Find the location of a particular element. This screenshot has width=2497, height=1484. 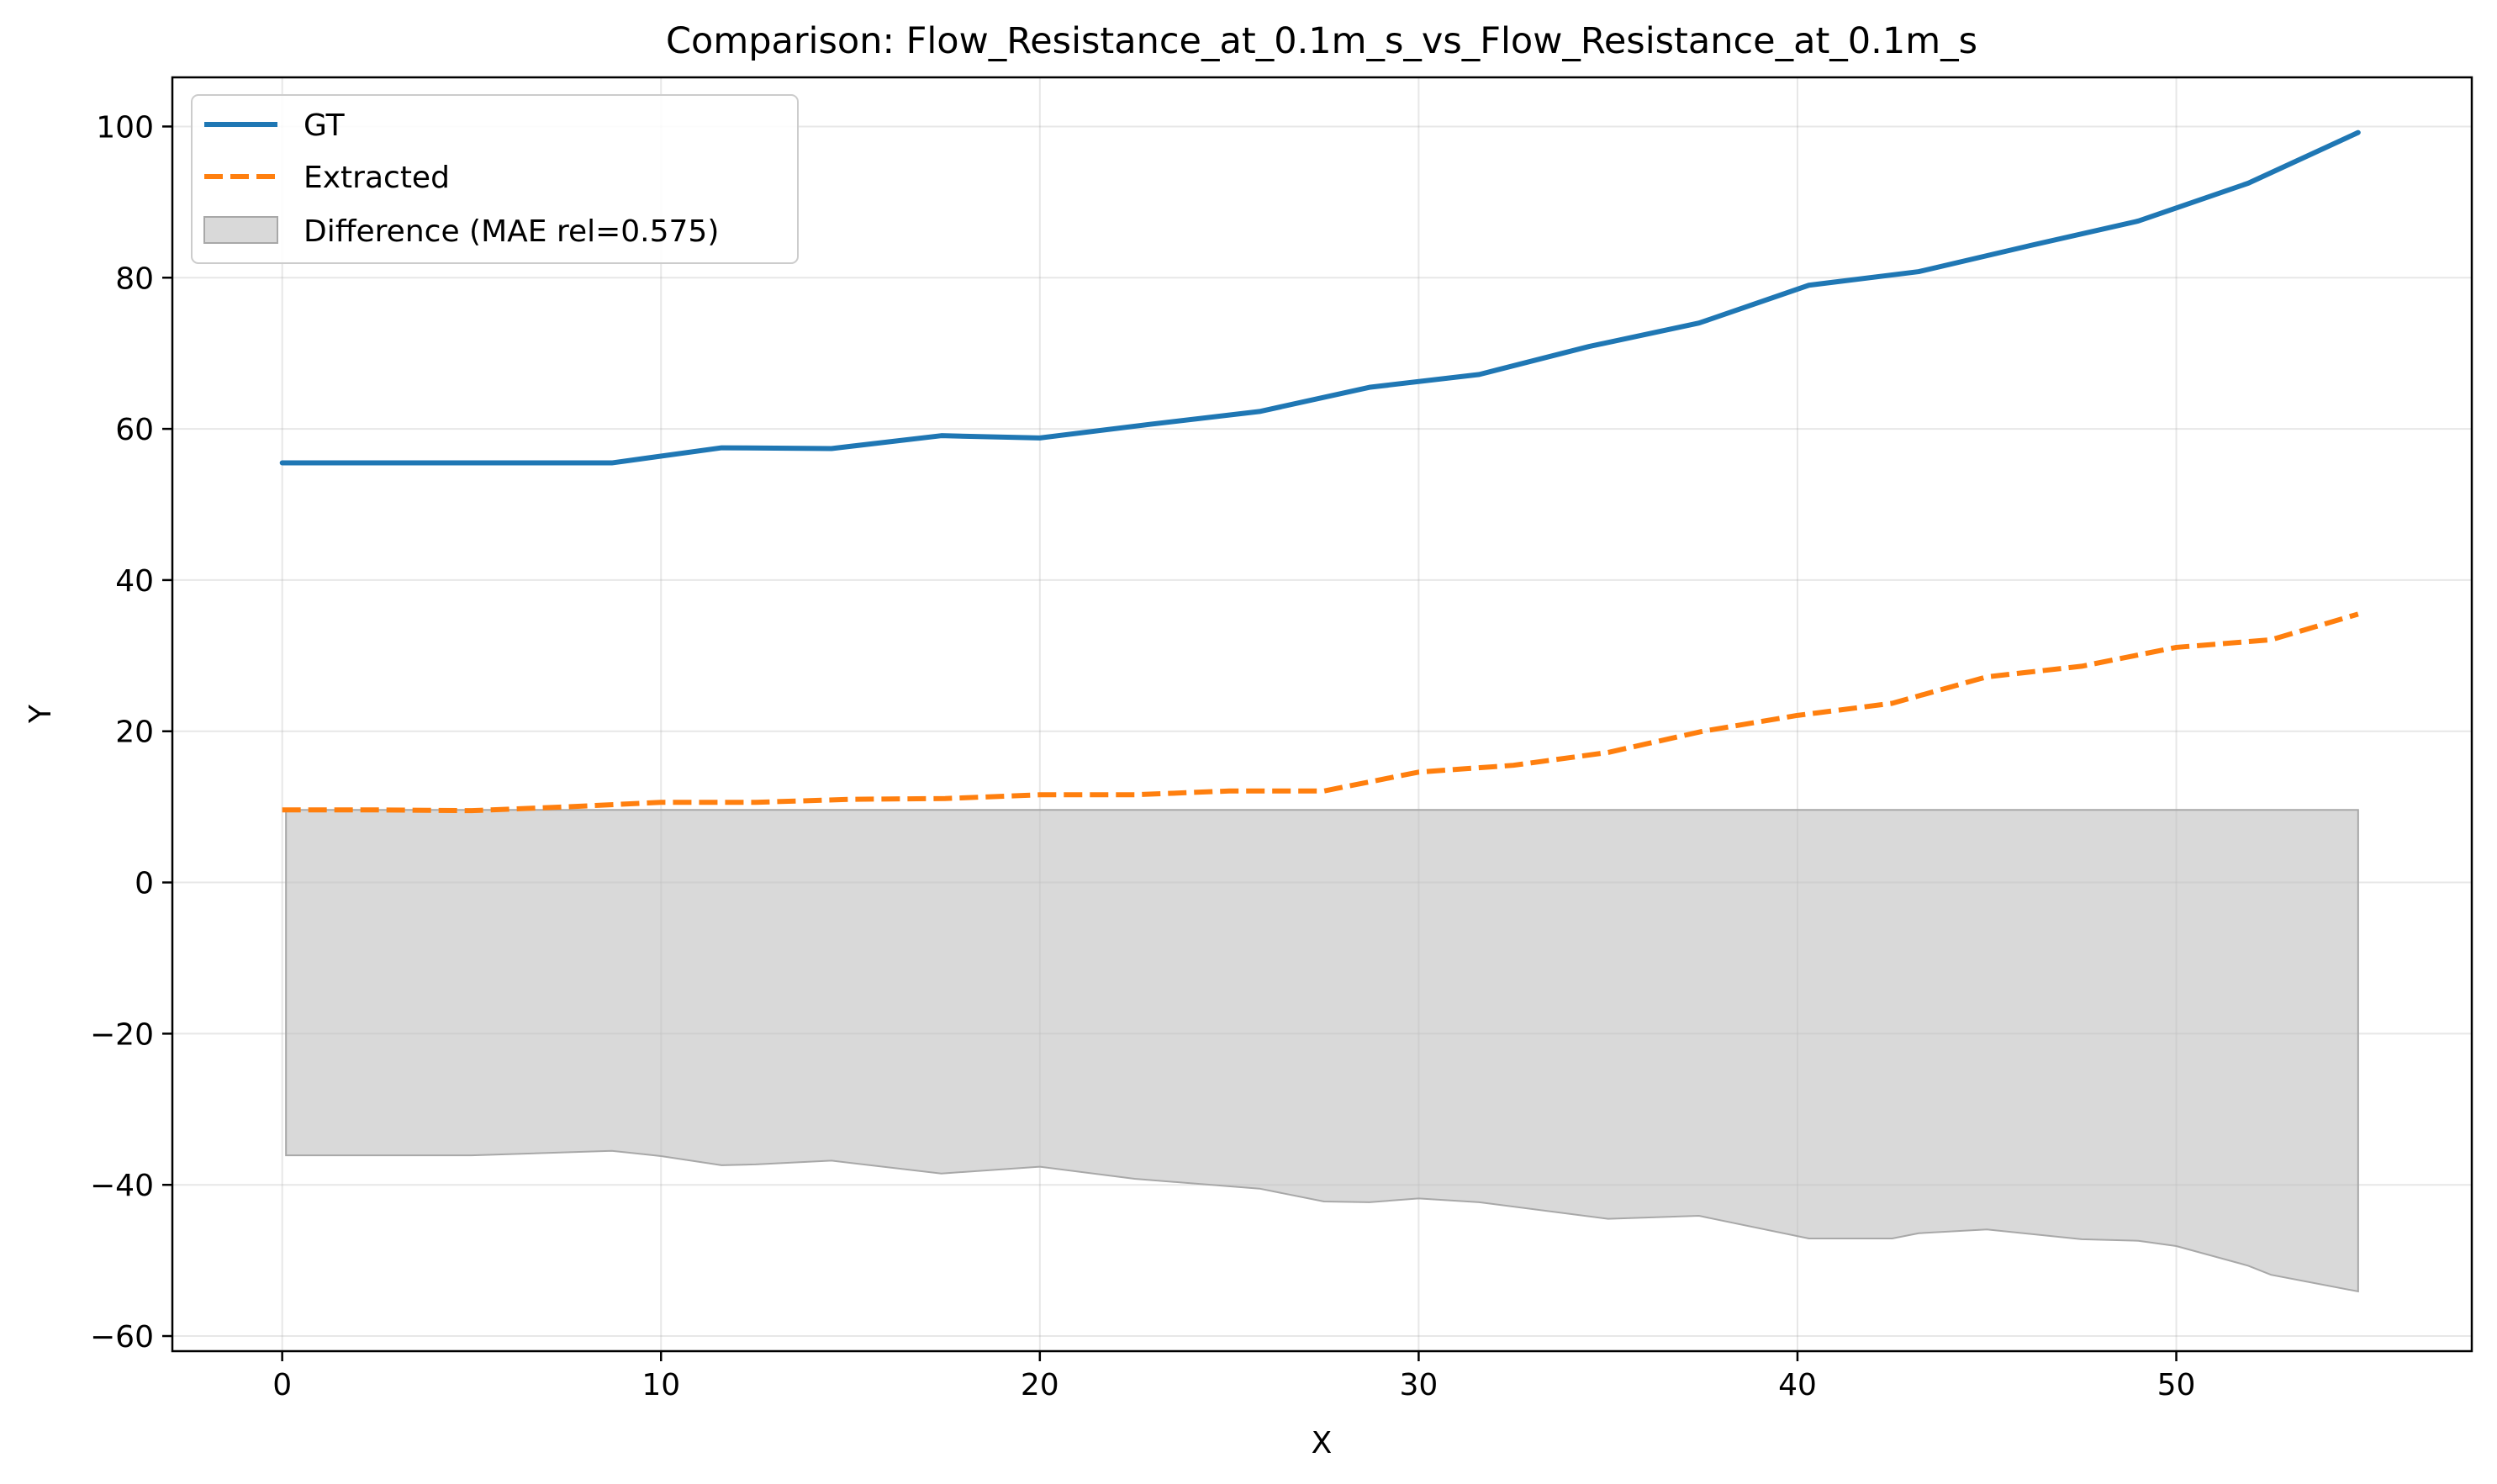

series-line-extracted is located at coordinates (1320, 712).